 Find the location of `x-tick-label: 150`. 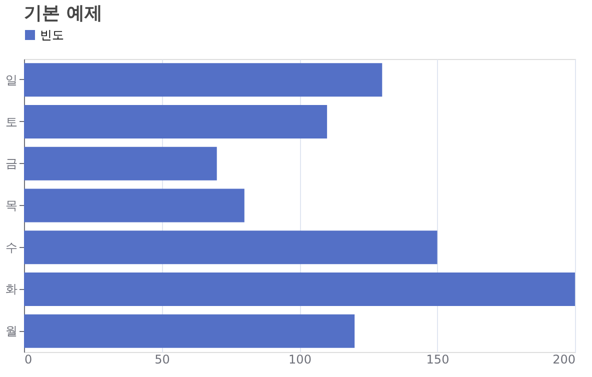

x-tick-label: 150 is located at coordinates (438, 359).